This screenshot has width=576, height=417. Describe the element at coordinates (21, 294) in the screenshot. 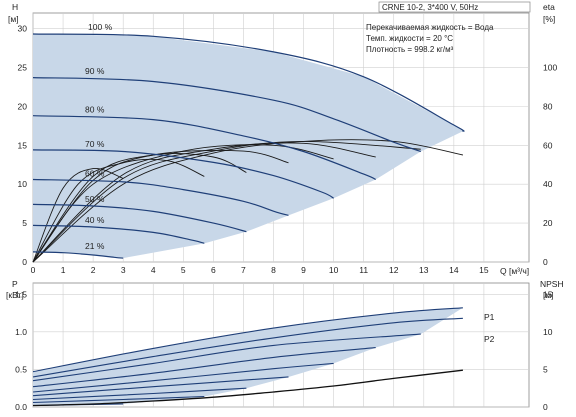

I see `p-tick-label: 1.5` at that location.